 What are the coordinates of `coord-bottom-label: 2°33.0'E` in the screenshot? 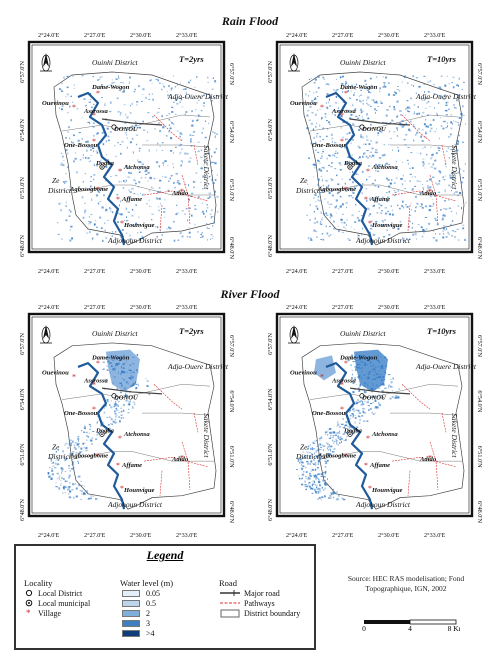 It's located at (435, 535).